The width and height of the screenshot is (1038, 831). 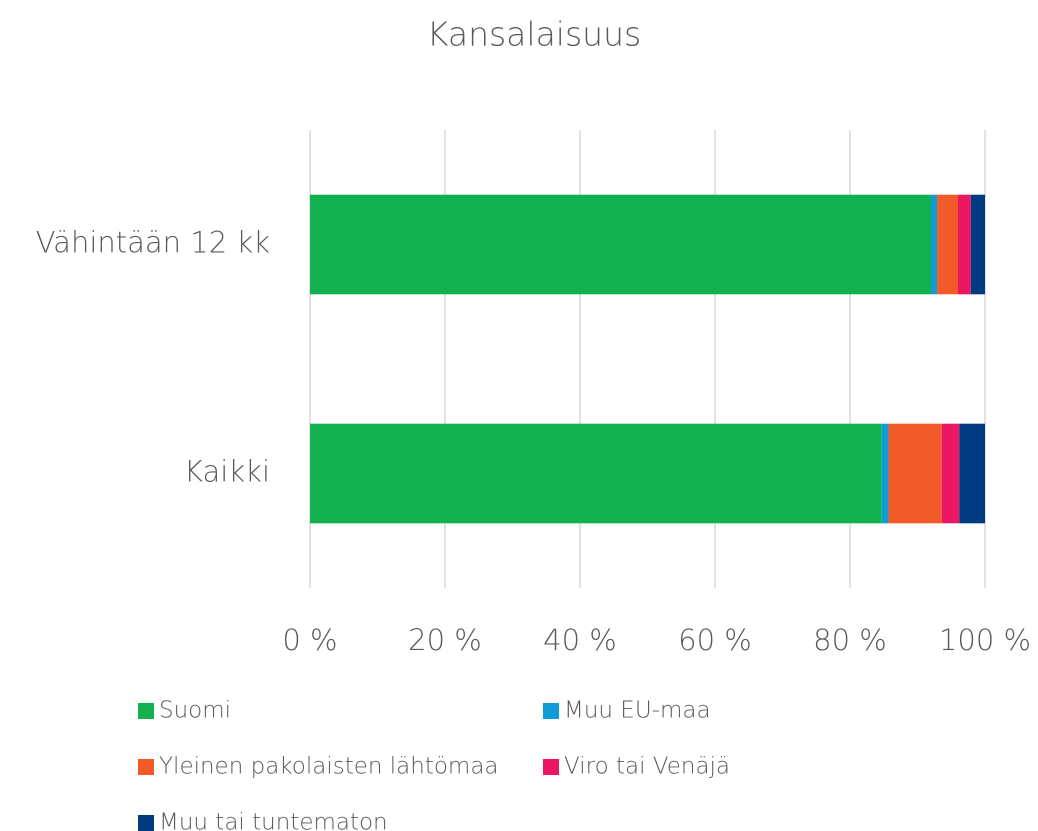 What do you see at coordinates (580, 640) in the screenshot?
I see `x-tick-label: 40 %` at bounding box center [580, 640].